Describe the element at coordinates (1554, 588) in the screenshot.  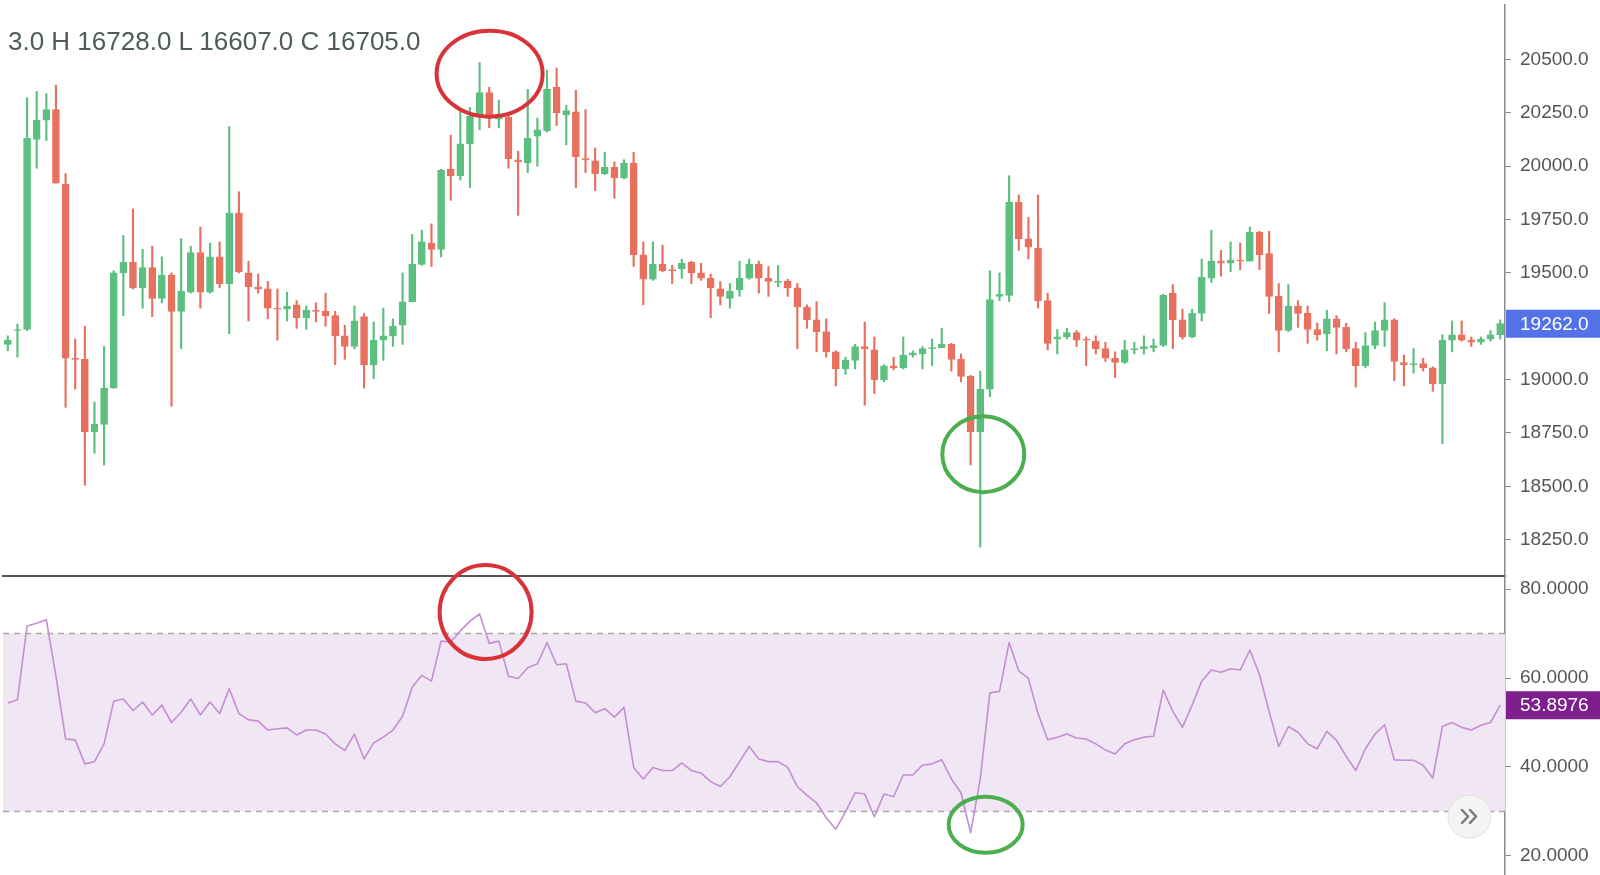
I see `y-tick-label: 80.0000` at that location.